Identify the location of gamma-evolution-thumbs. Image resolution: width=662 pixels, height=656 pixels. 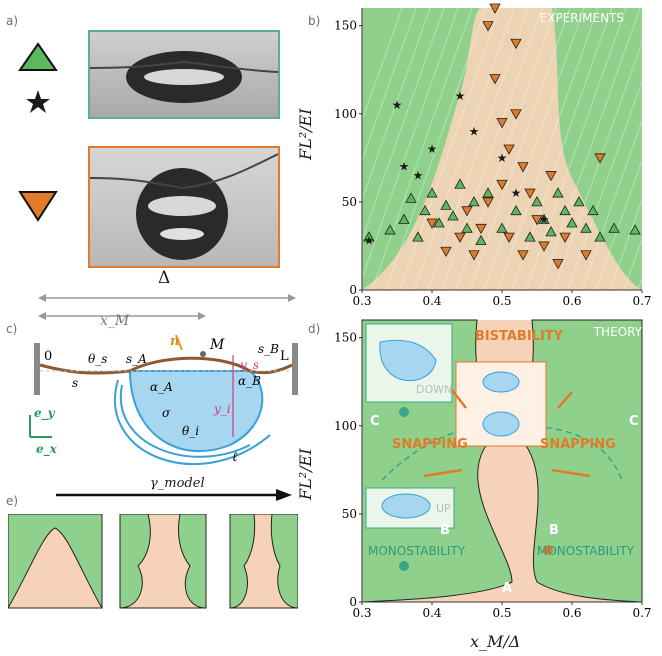
(153, 561).